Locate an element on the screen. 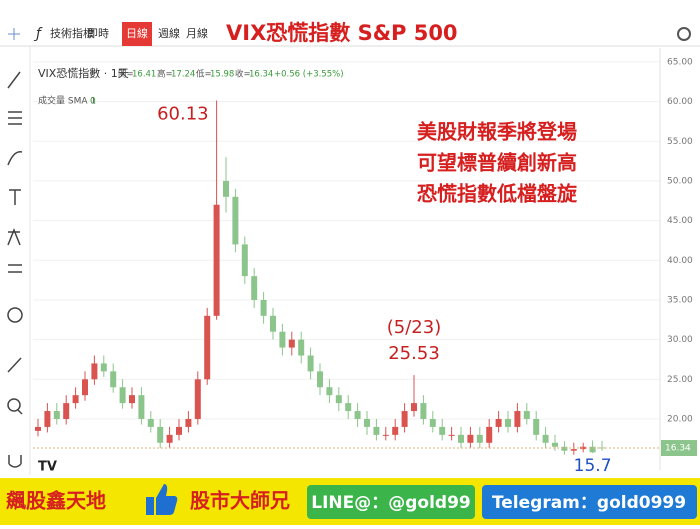 The image size is (700, 529). indicators-button: 技術指標 is located at coordinates (72, 33).